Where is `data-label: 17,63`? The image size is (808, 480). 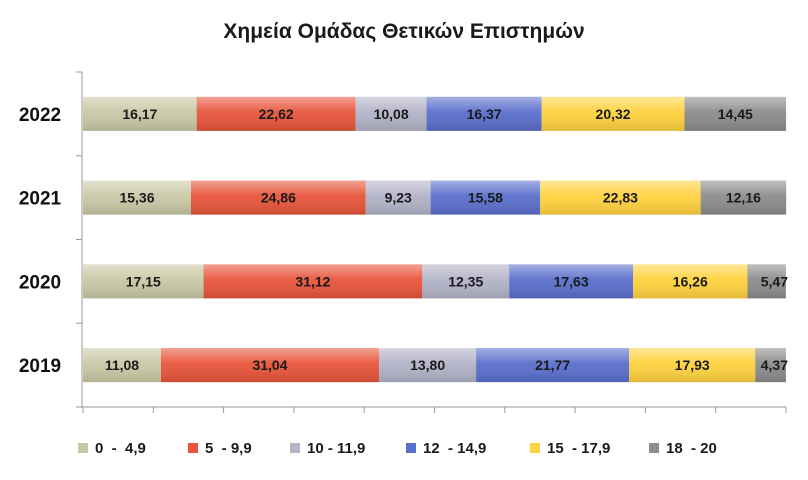
data-label: 17,63 is located at coordinates (571, 281).